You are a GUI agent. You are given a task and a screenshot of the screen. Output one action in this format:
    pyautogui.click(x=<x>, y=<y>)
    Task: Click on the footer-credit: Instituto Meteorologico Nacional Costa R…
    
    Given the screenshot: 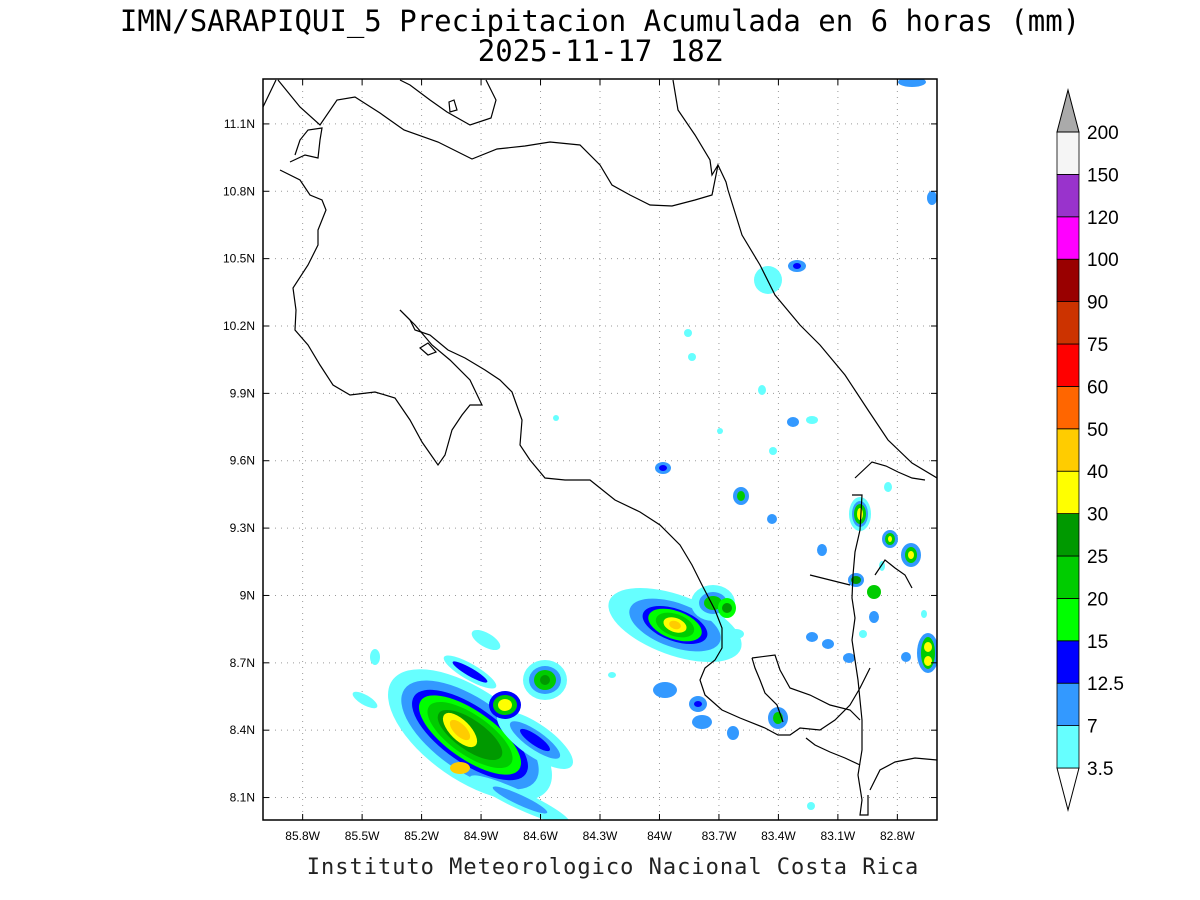 What is the action you would take?
    pyautogui.click(x=613, y=867)
    